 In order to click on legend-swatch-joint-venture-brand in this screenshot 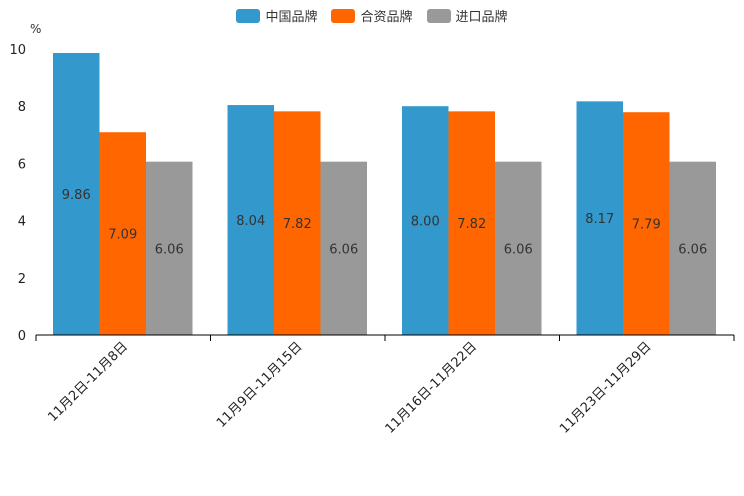, I will do `click(343, 15)`.